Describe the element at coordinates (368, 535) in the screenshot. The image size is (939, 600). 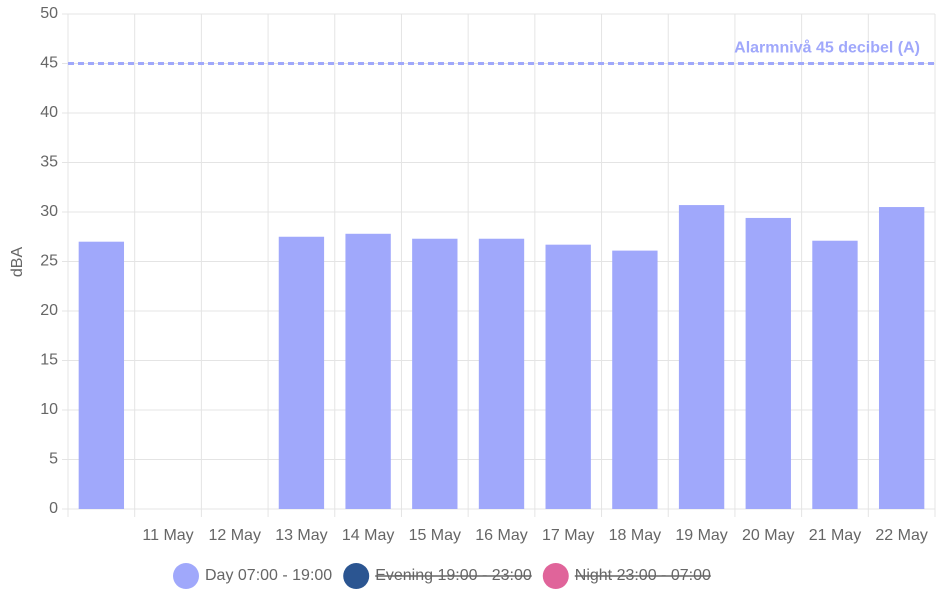
I see `x-tick-label: 14 May` at that location.